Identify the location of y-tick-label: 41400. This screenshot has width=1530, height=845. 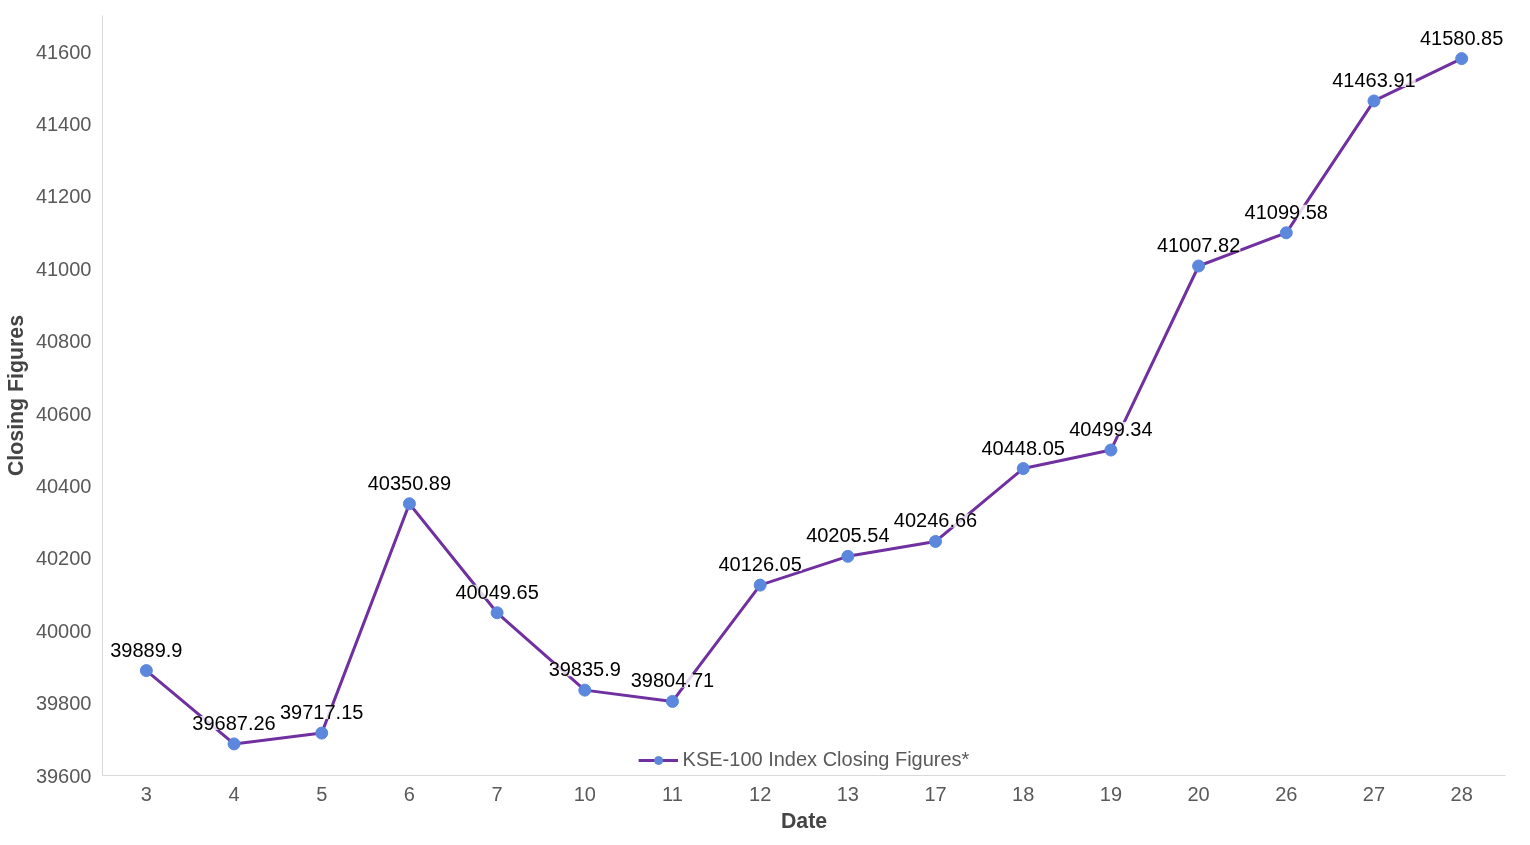
(63, 124).